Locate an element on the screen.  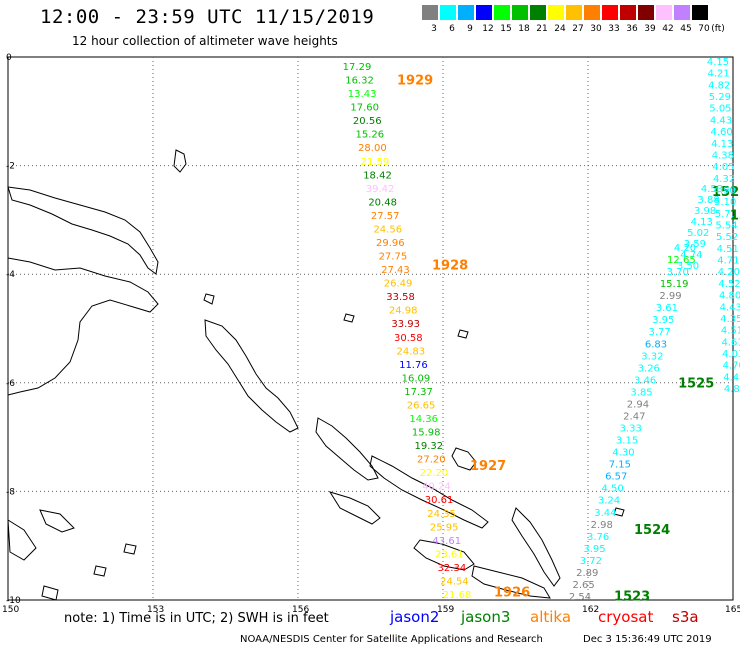
longitude-label: 150 is located at coordinates (10, 610).